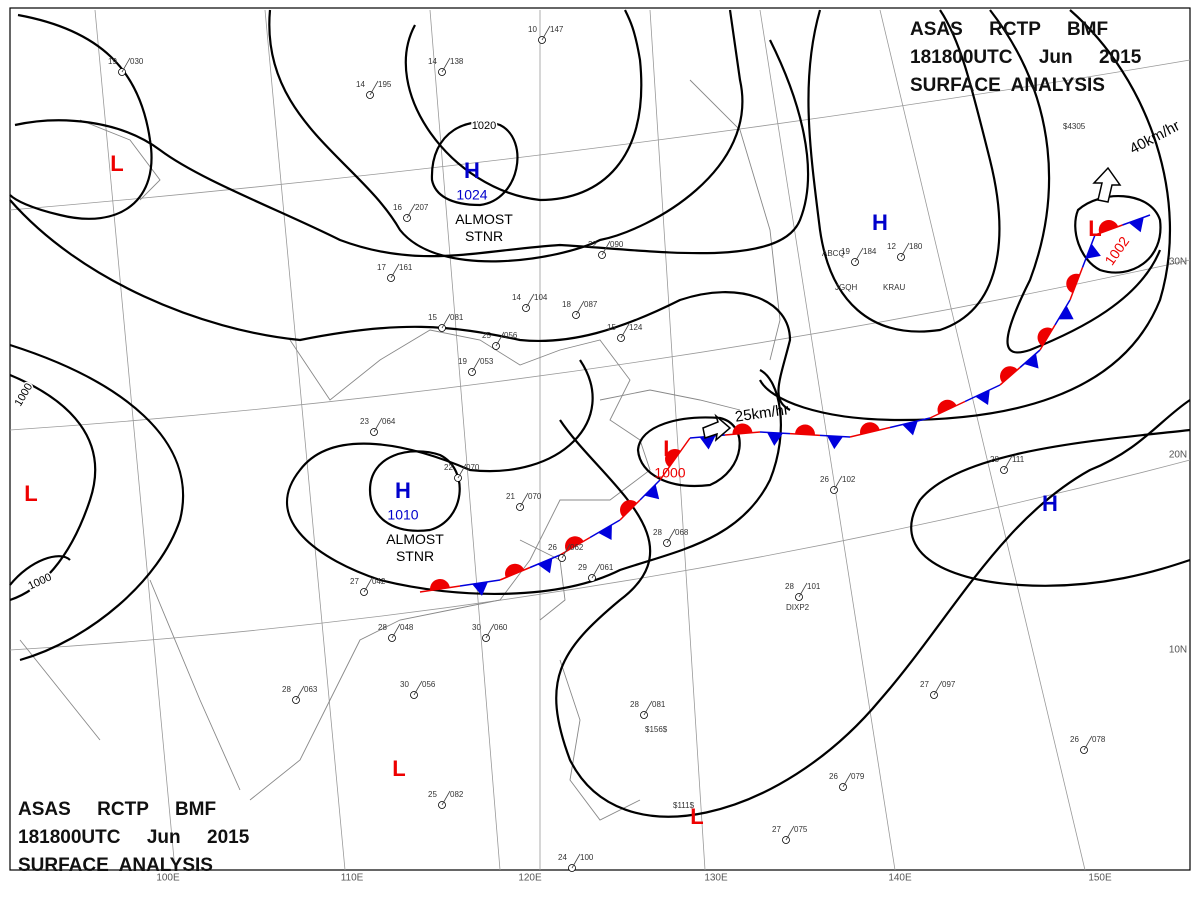  I want to click on grid-label: 20N, so click(1178, 455).